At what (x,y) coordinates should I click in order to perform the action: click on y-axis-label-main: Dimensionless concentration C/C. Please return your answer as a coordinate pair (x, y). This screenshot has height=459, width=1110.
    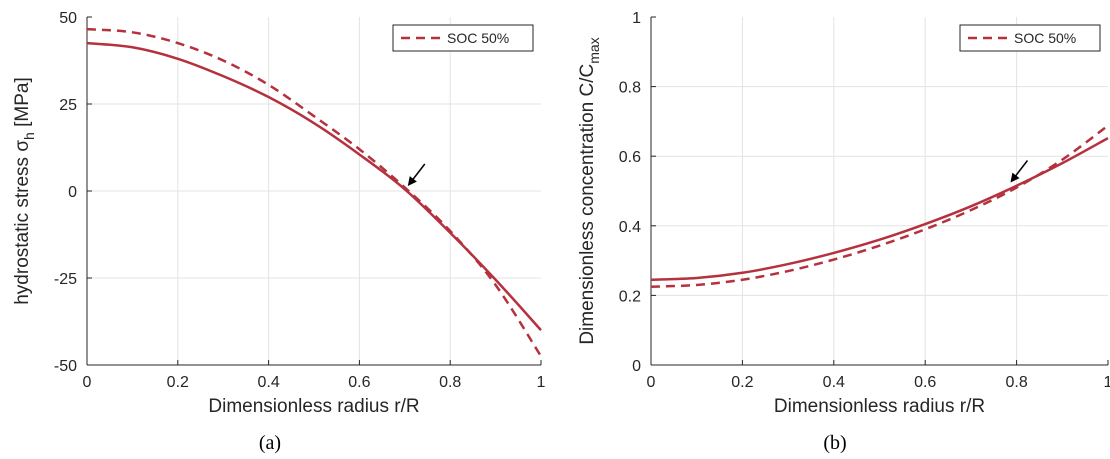
    Looking at the image, I should click on (587, 204).